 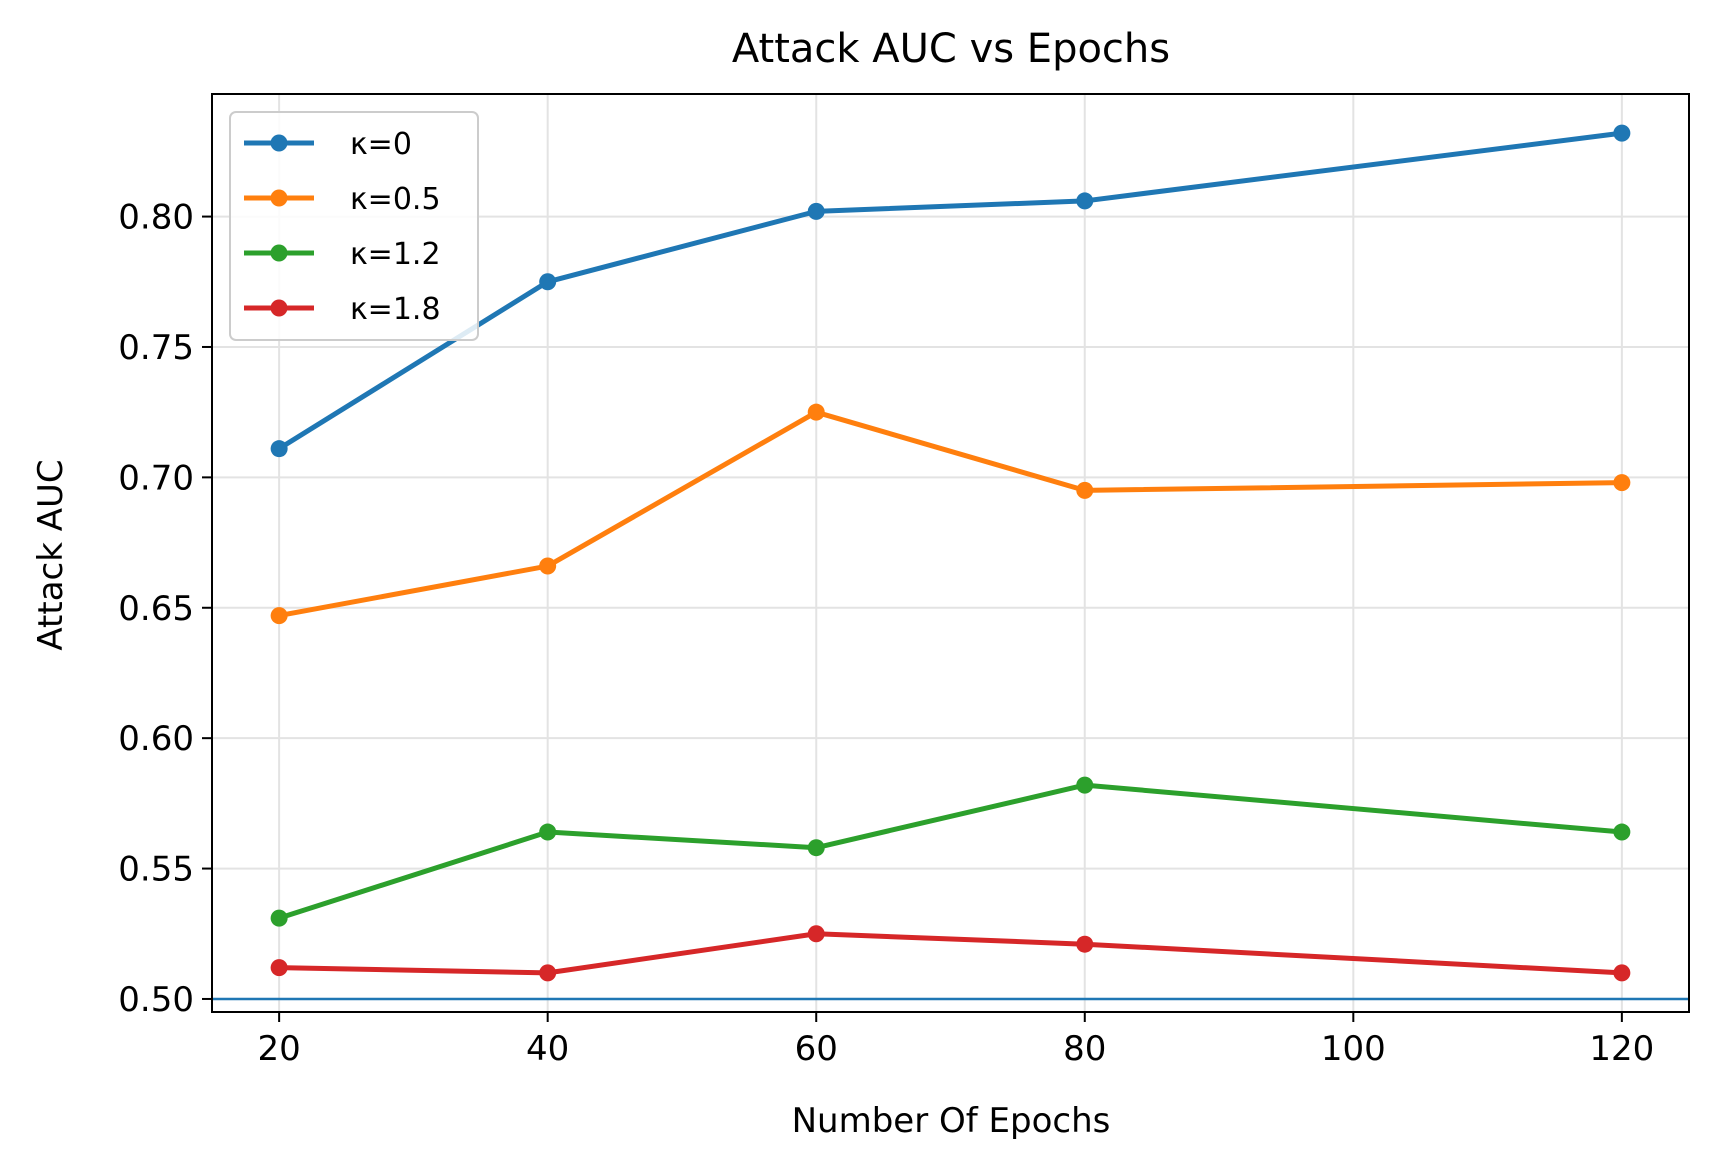 I want to click on legend-item: κ=0, so click(x=328, y=144).